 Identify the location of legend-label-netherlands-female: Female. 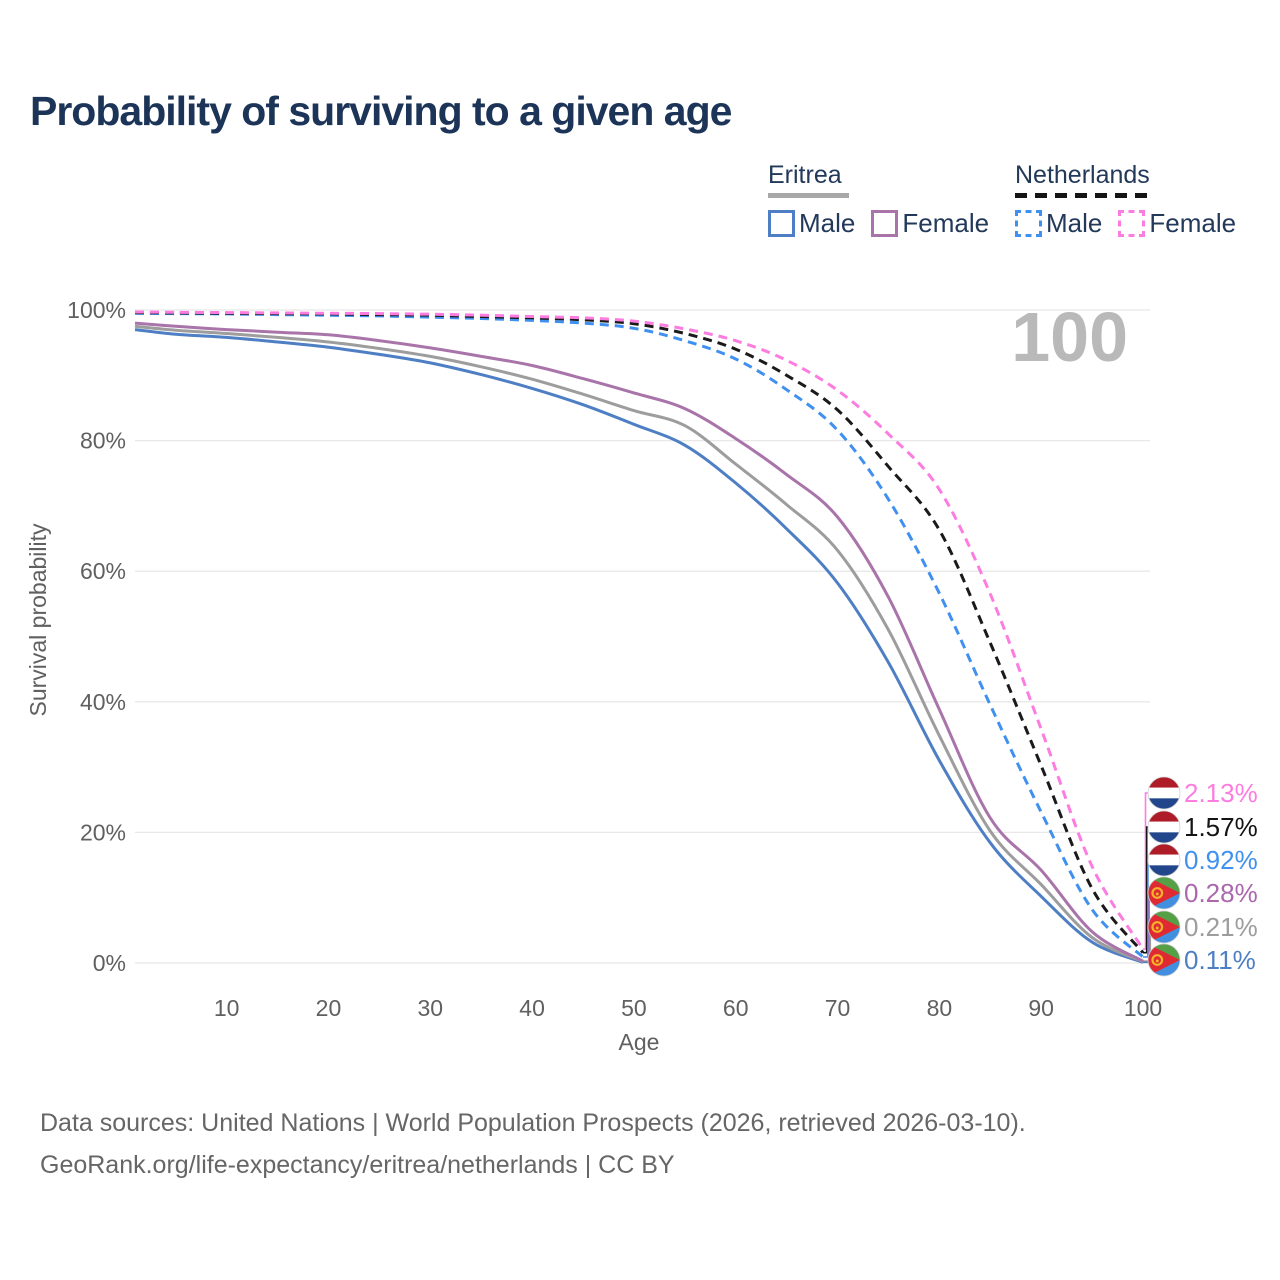
(1193, 223).